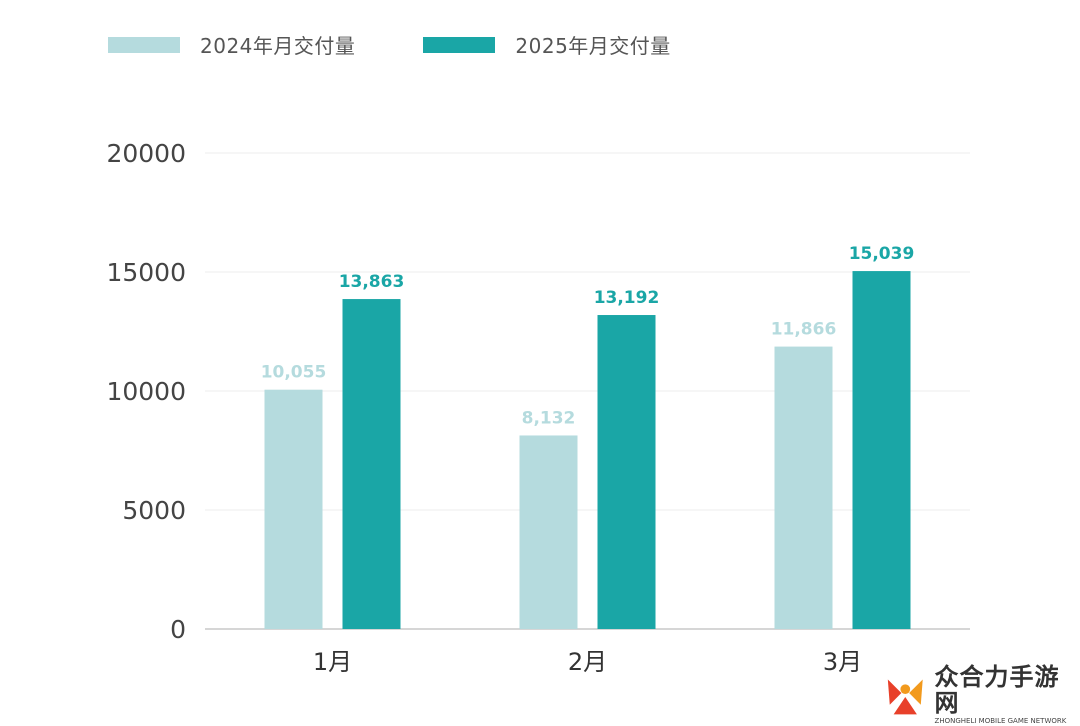 This screenshot has width=1080, height=726. I want to click on legend-item-2024: 2024年月交付量, so click(231, 44).